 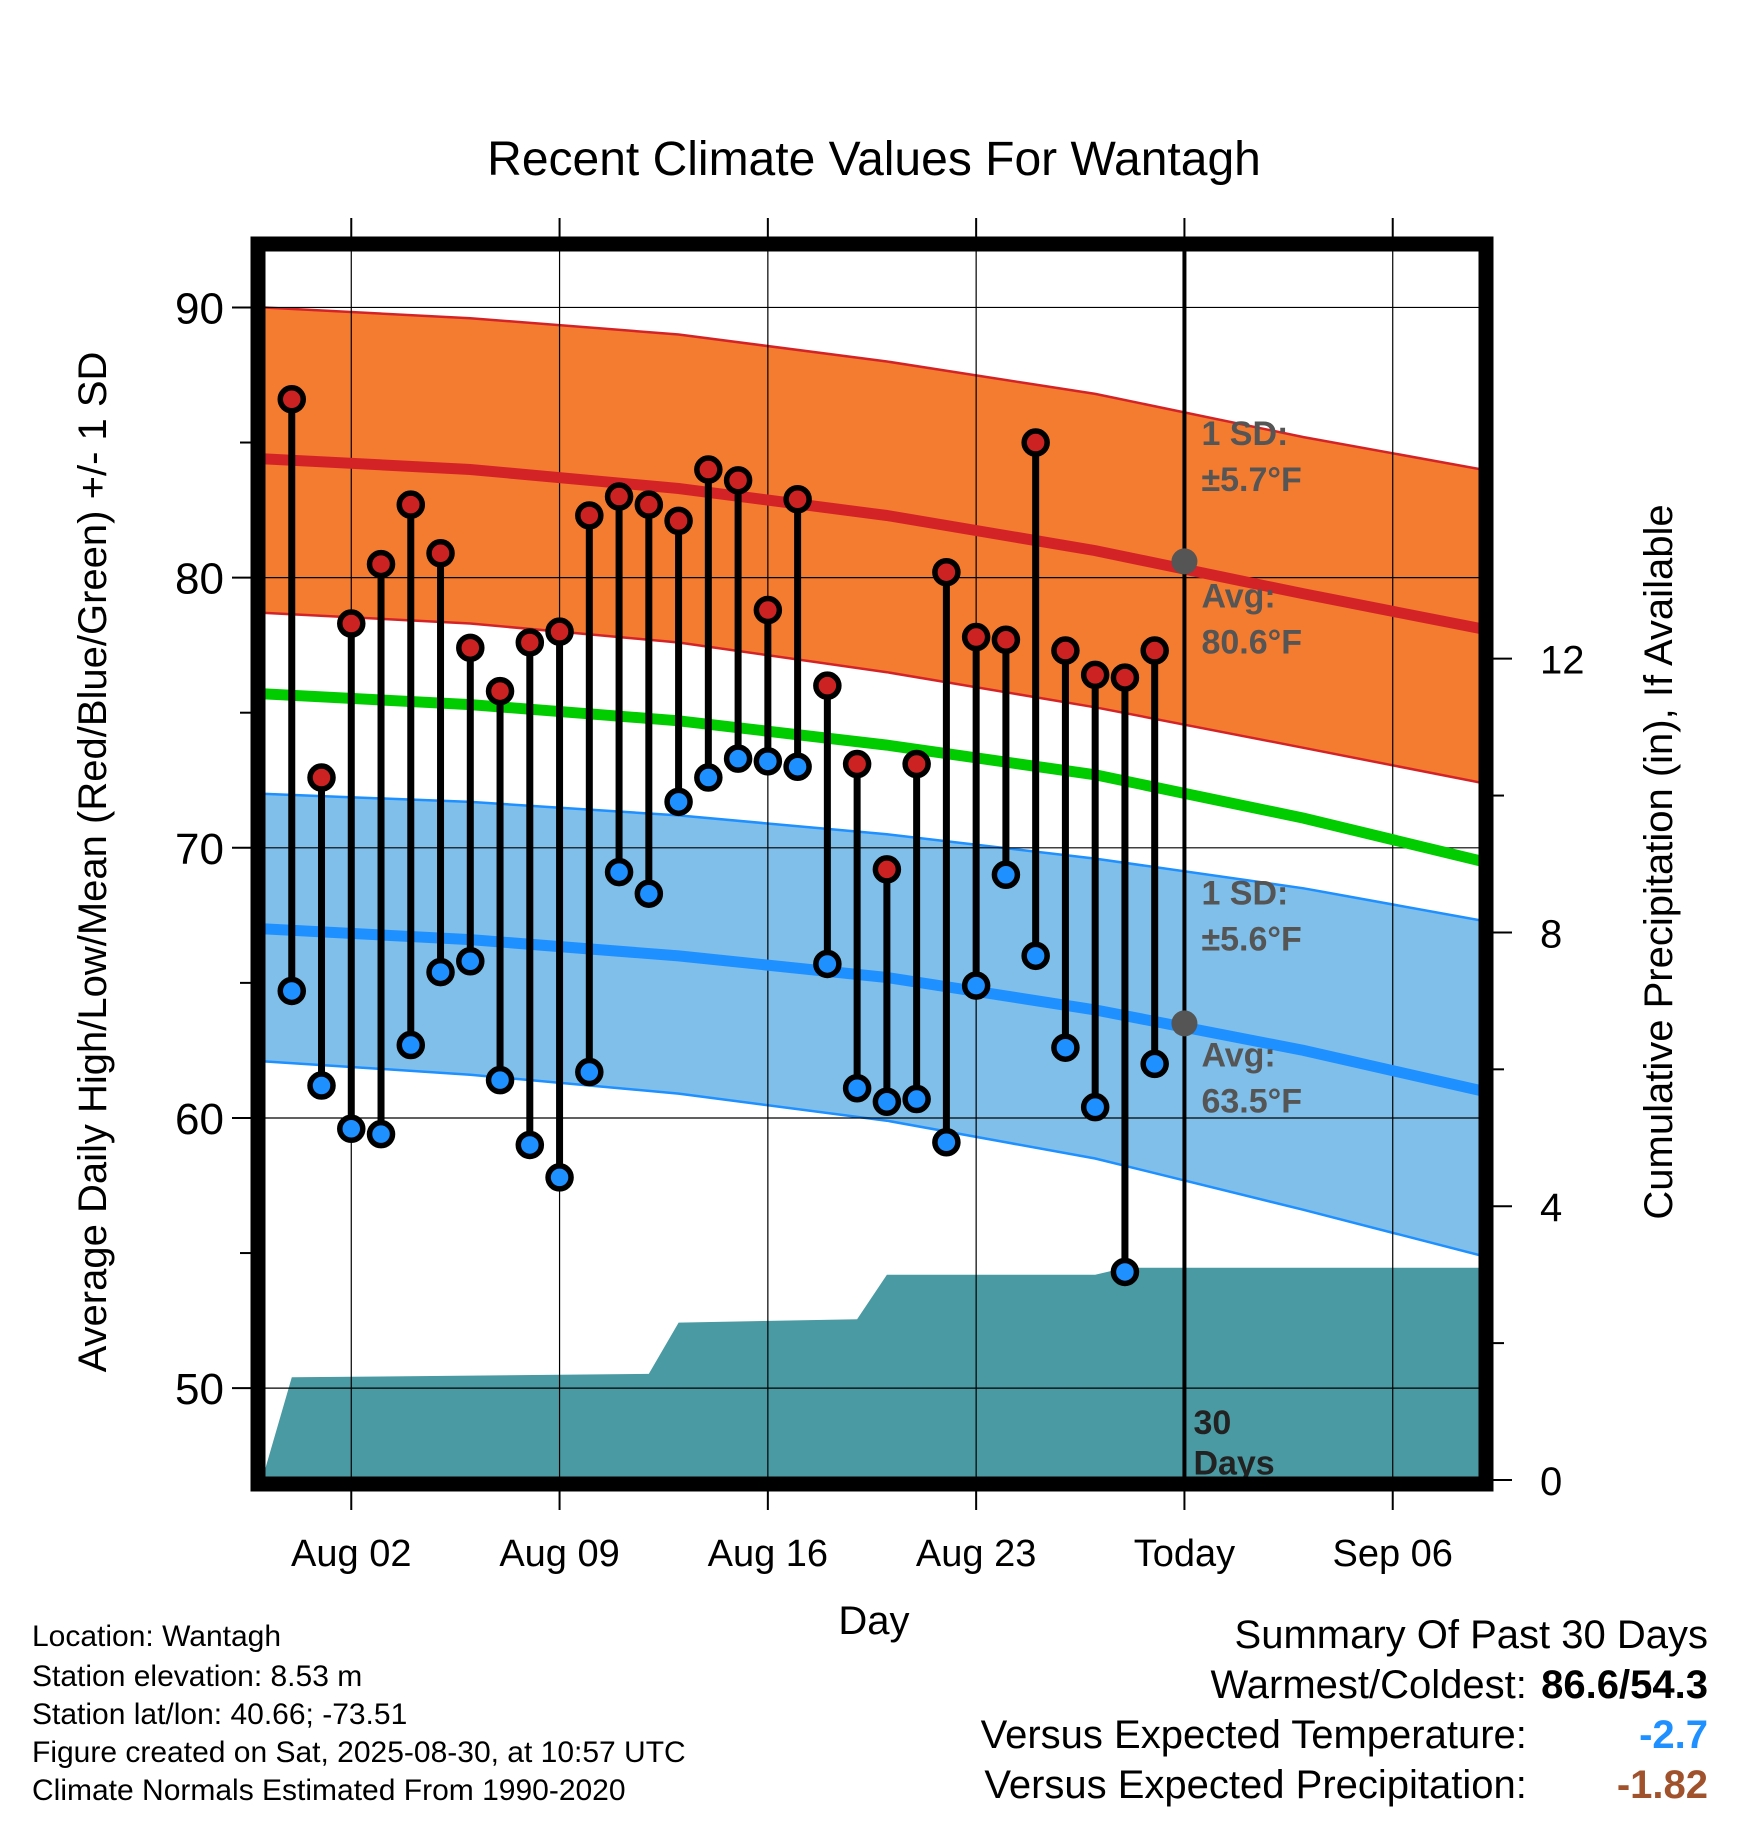 I want to click on summary-temp-label: Versus Expected Temperature:, so click(x=1253, y=1735).